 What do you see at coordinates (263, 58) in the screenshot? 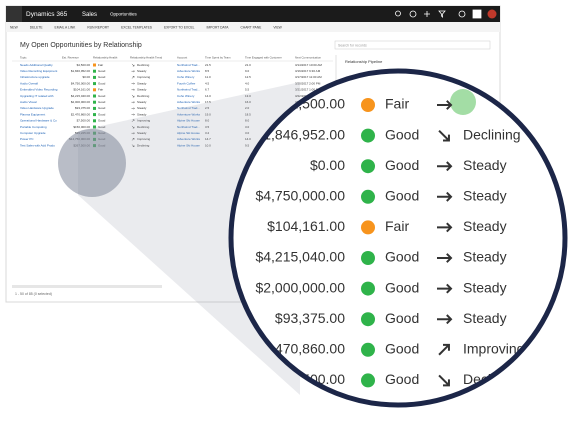
I see `column-header: Time Engaged with Customer` at bounding box center [263, 58].